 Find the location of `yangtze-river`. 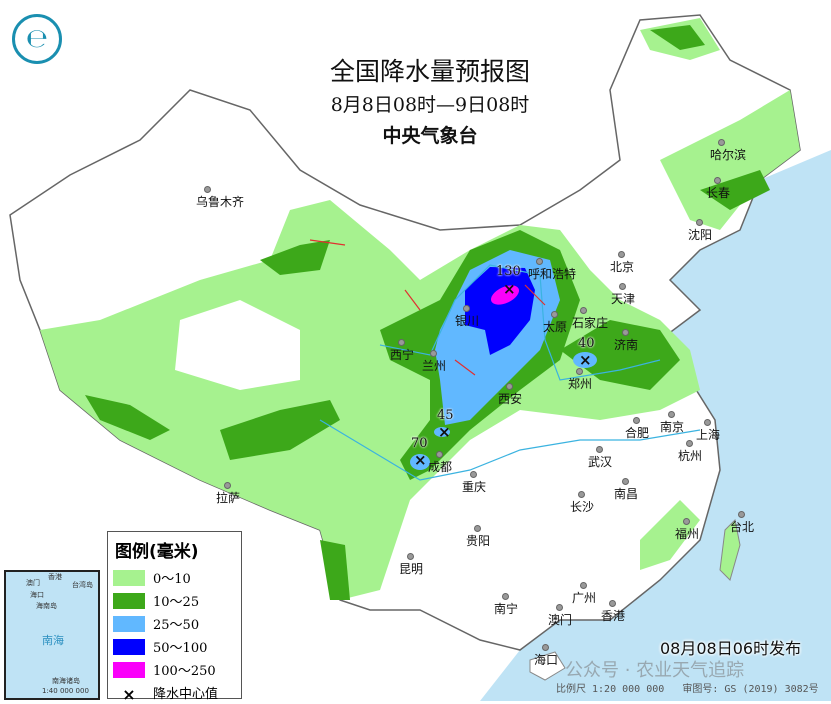

yangtze-river is located at coordinates (510, 450).